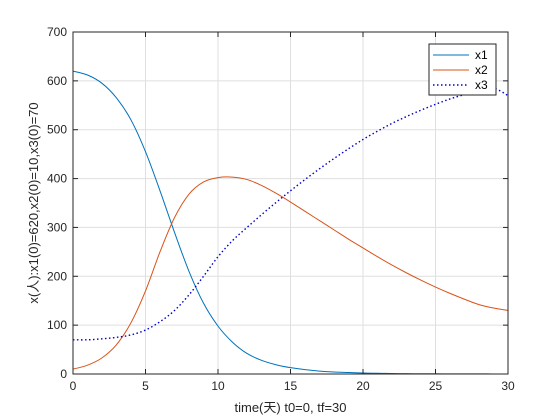 Image resolution: width=560 pixels, height=420 pixels. I want to click on y-tick-label: 500, so click(57, 130).